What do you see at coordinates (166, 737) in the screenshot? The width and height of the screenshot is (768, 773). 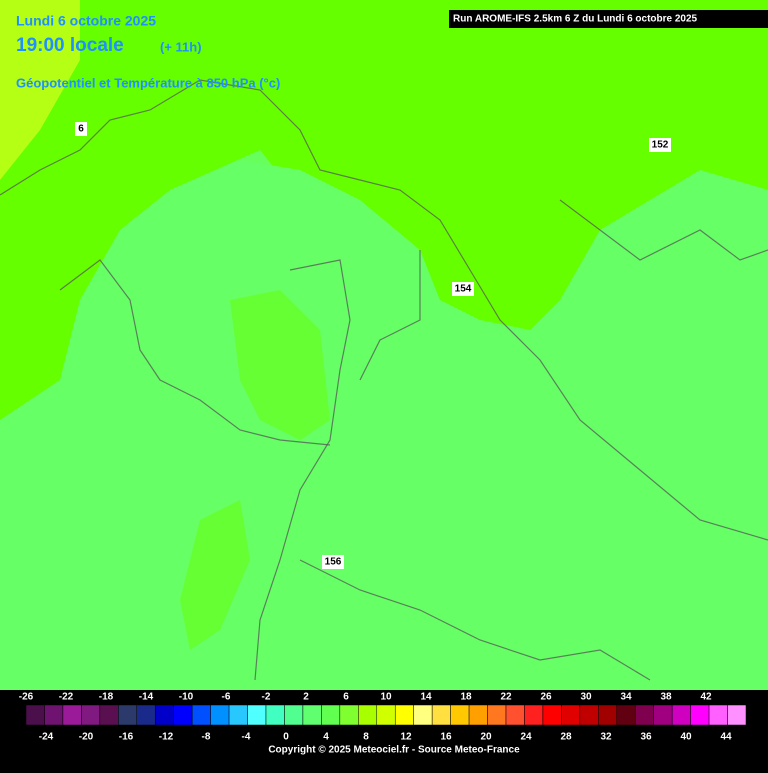 I see `legend-tick-label: -12` at bounding box center [166, 737].